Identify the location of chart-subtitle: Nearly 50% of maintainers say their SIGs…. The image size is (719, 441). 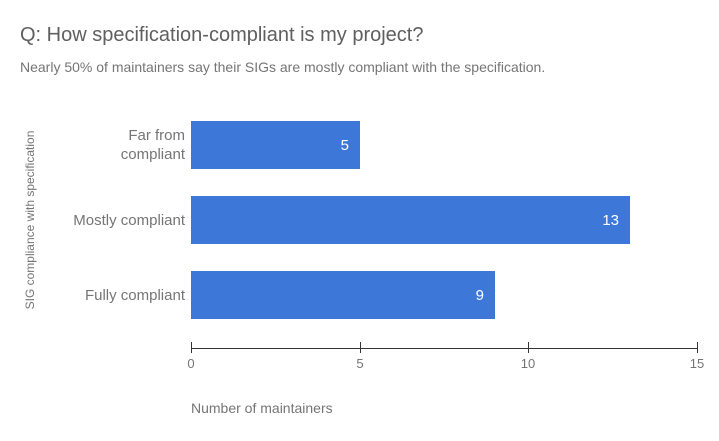
(283, 67).